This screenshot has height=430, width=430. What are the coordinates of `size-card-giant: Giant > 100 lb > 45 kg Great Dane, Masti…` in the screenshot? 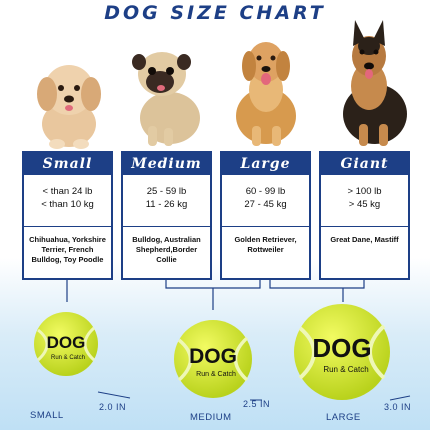 It's located at (364, 215).